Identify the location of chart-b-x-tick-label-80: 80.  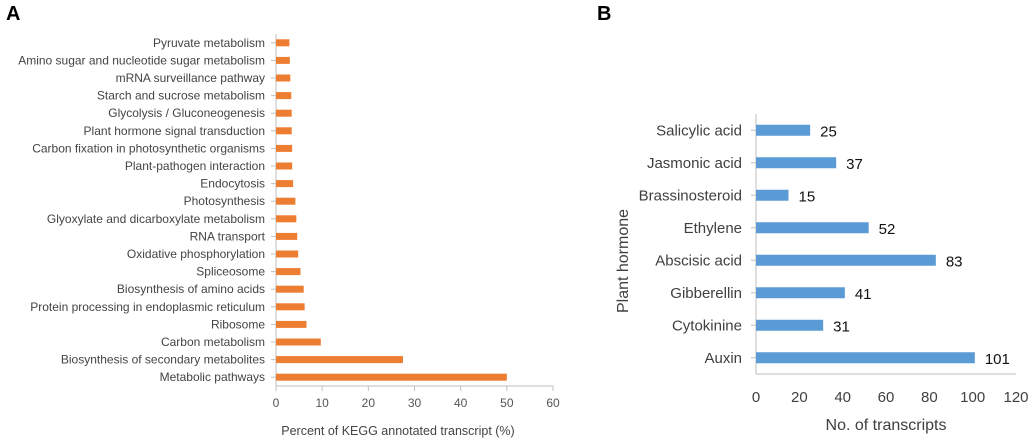
(929, 397).